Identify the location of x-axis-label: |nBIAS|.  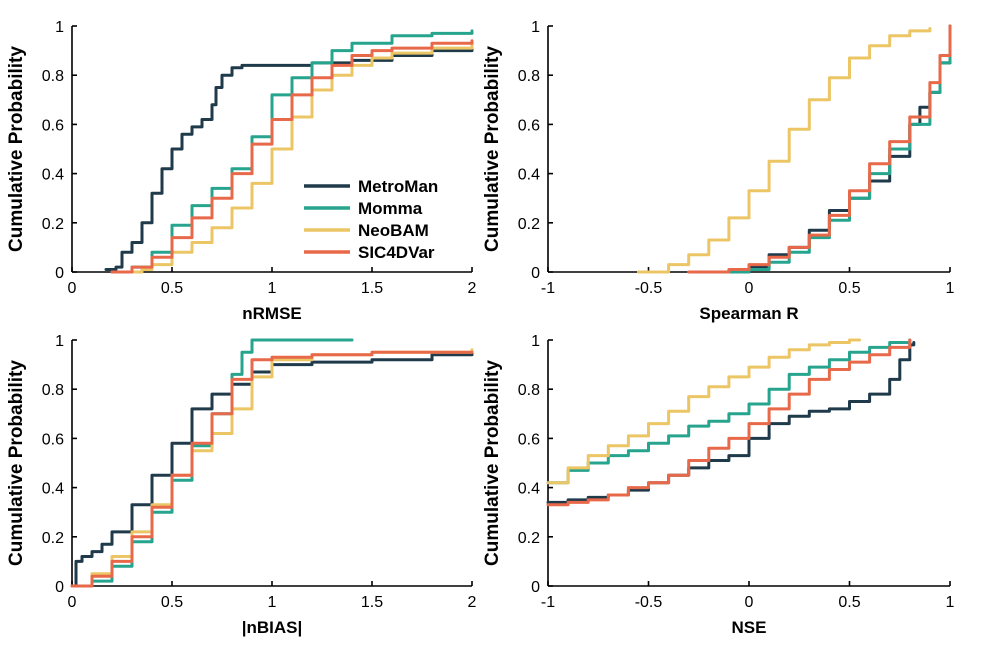
(272, 627).